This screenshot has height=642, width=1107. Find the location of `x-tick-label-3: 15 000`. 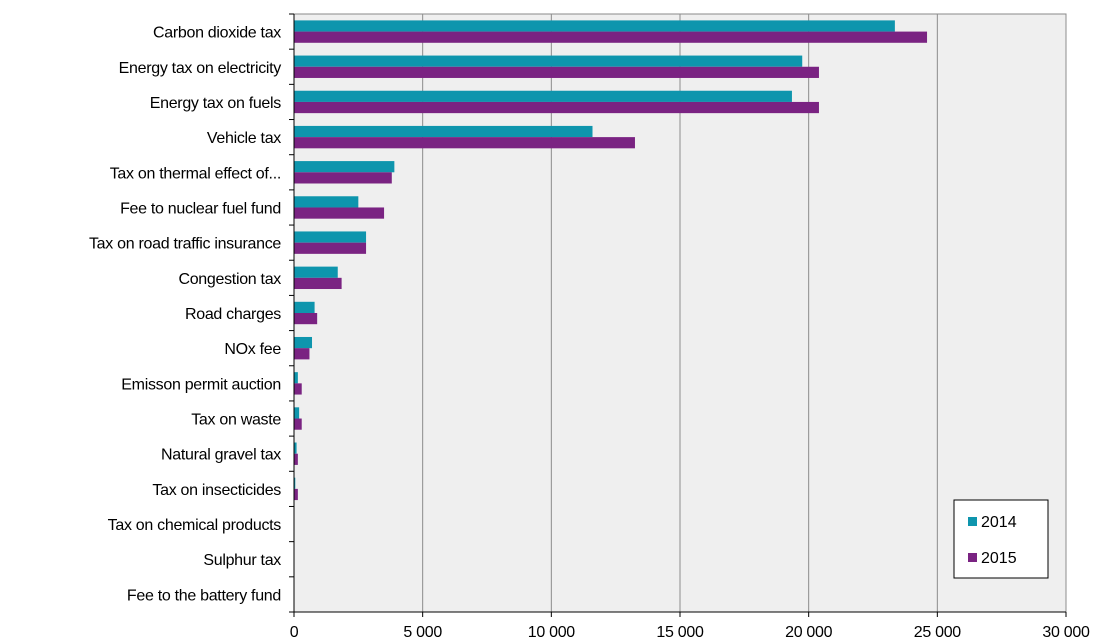

x-tick-label-3: 15 000 is located at coordinates (680, 632).